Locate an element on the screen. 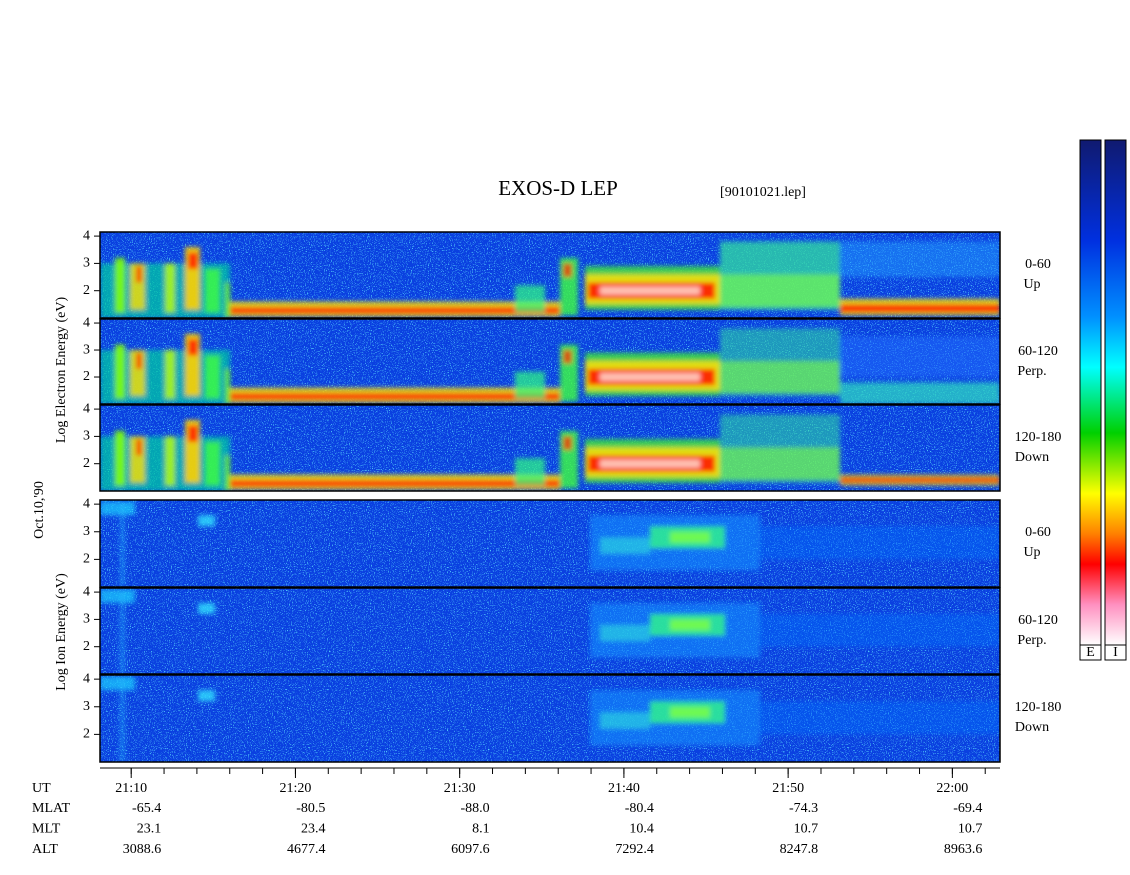 The image size is (1130, 875). ephemeris-value: 4677.4 is located at coordinates (306, 849).